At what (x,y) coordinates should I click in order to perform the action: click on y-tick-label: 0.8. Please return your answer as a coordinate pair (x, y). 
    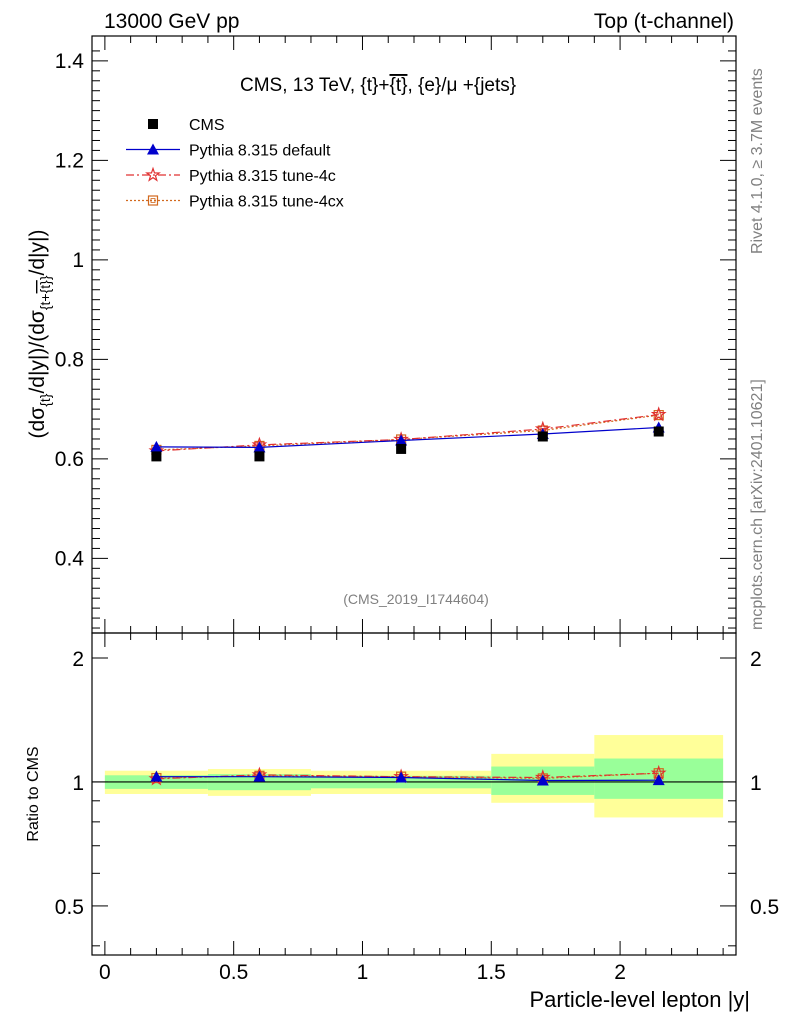
    Looking at the image, I should click on (69, 359).